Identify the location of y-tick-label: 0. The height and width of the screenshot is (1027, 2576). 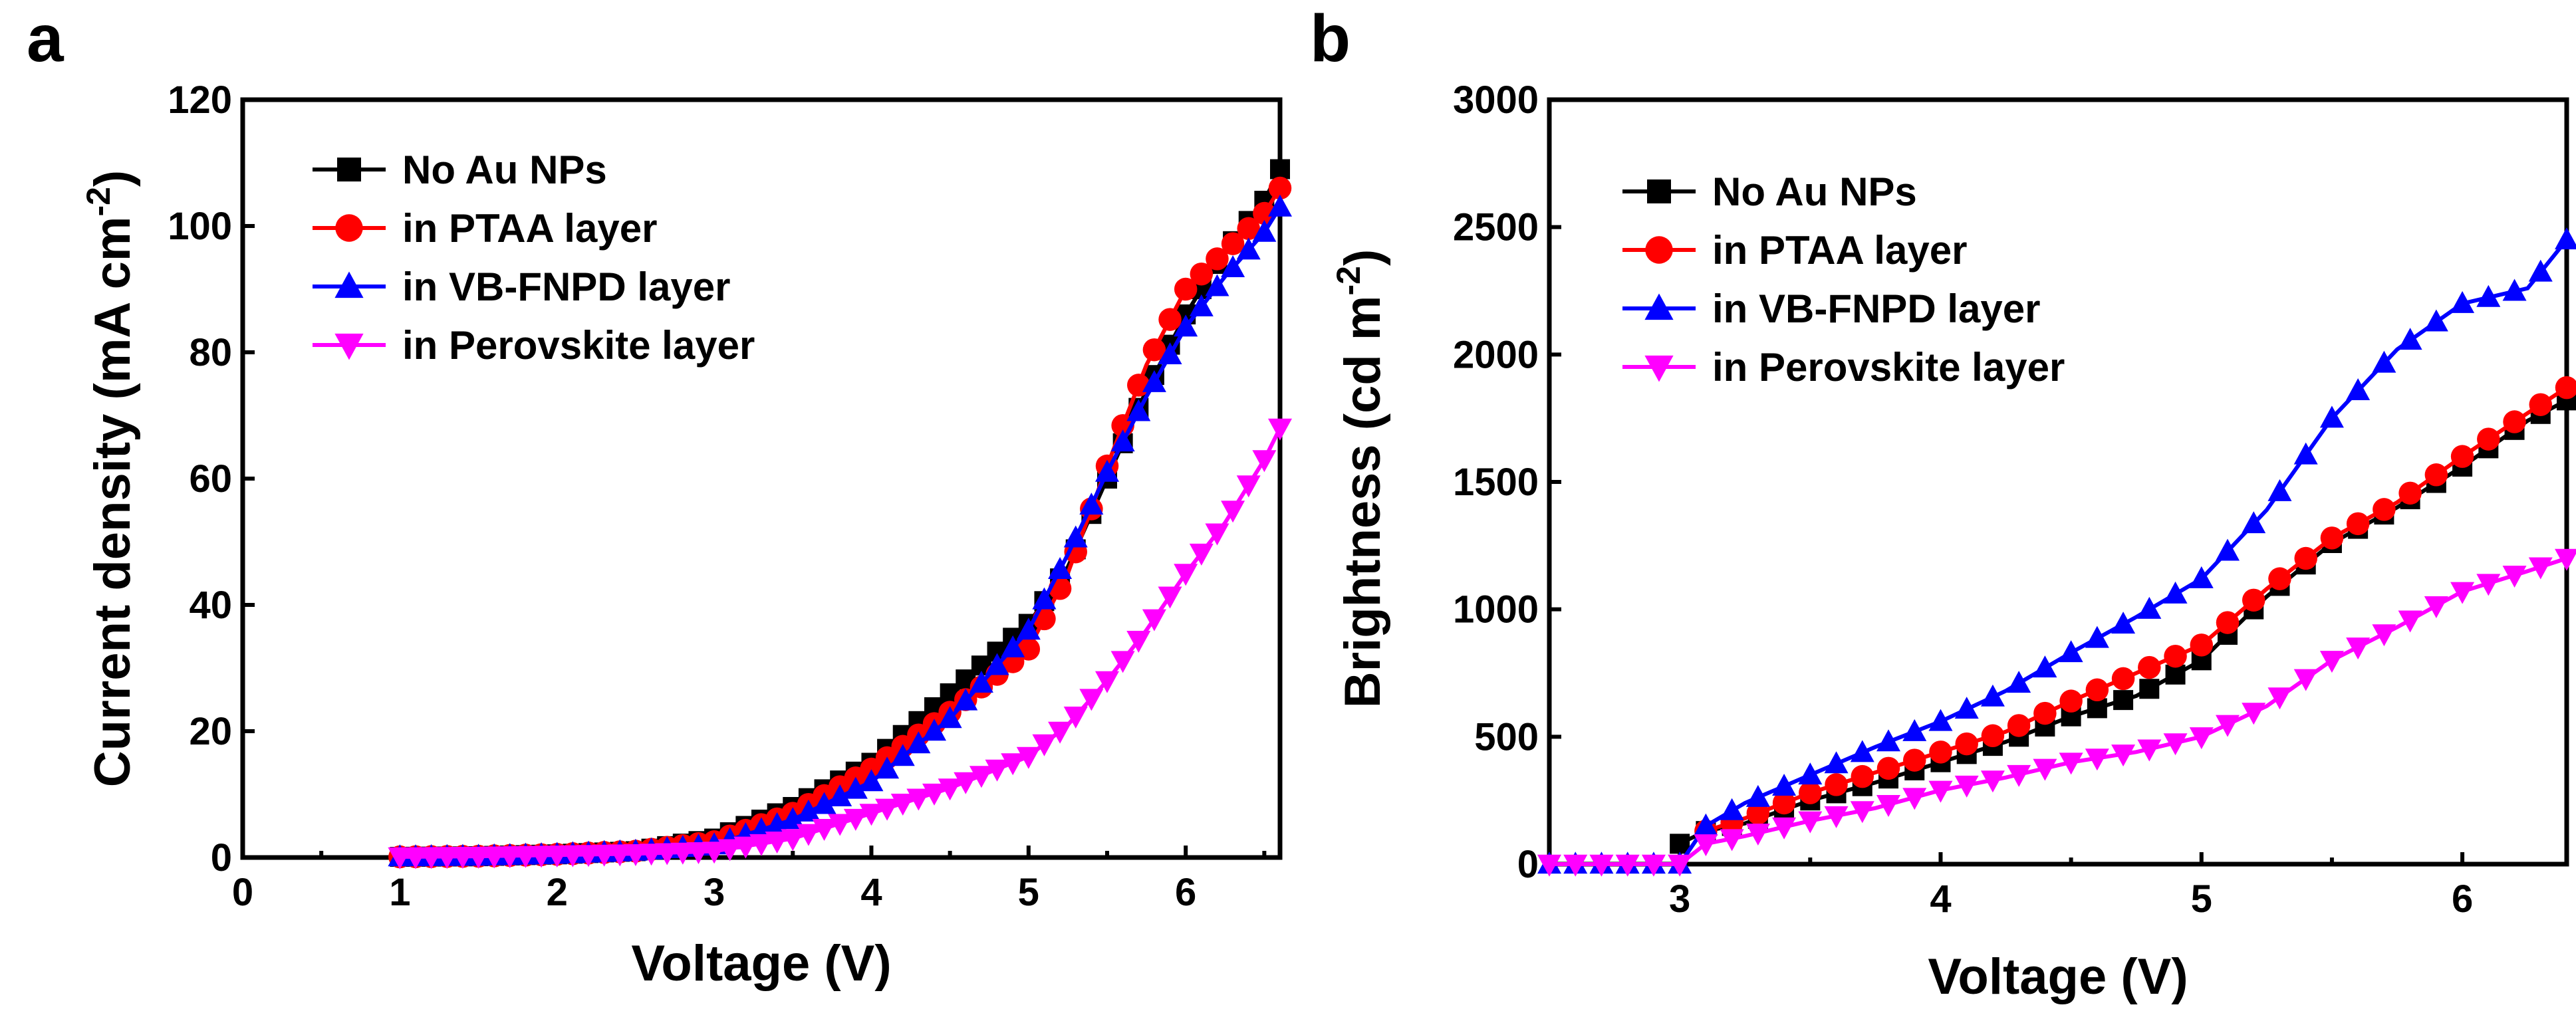
(221, 858).